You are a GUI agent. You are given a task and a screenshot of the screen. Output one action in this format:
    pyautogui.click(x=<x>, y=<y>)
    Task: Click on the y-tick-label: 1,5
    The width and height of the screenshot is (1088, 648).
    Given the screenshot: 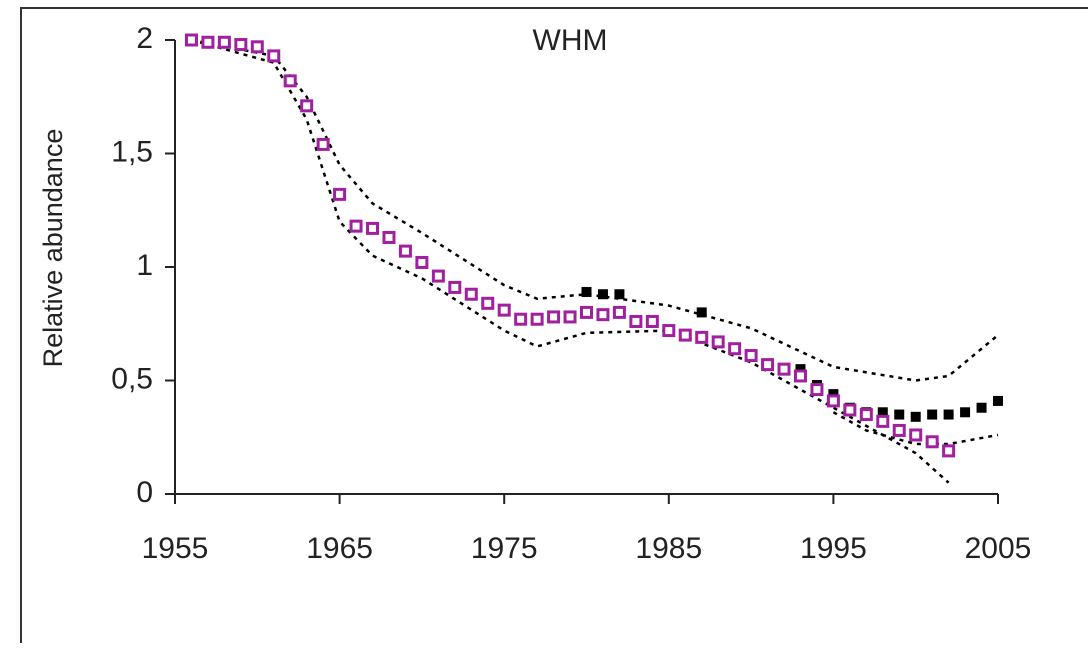 What is the action you would take?
    pyautogui.click(x=132, y=151)
    